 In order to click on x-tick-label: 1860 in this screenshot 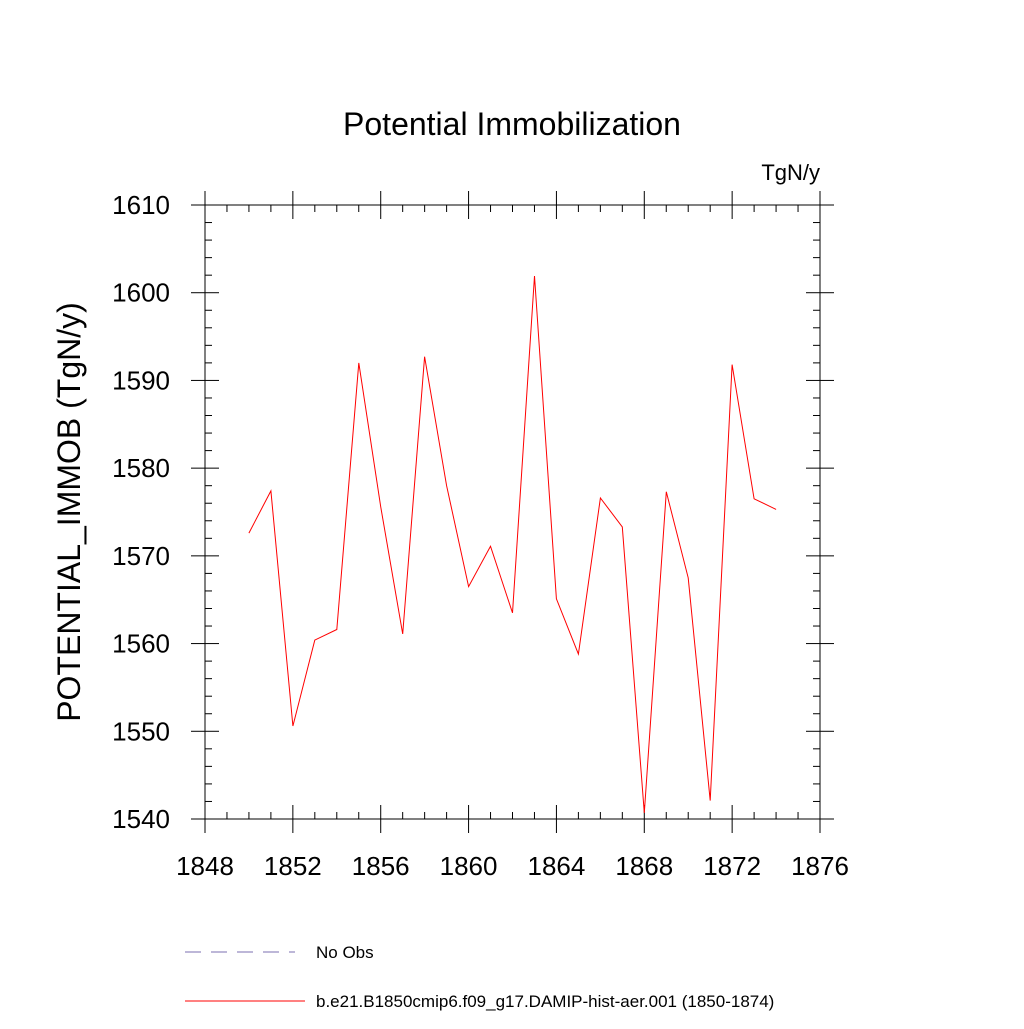, I will do `click(469, 866)`.